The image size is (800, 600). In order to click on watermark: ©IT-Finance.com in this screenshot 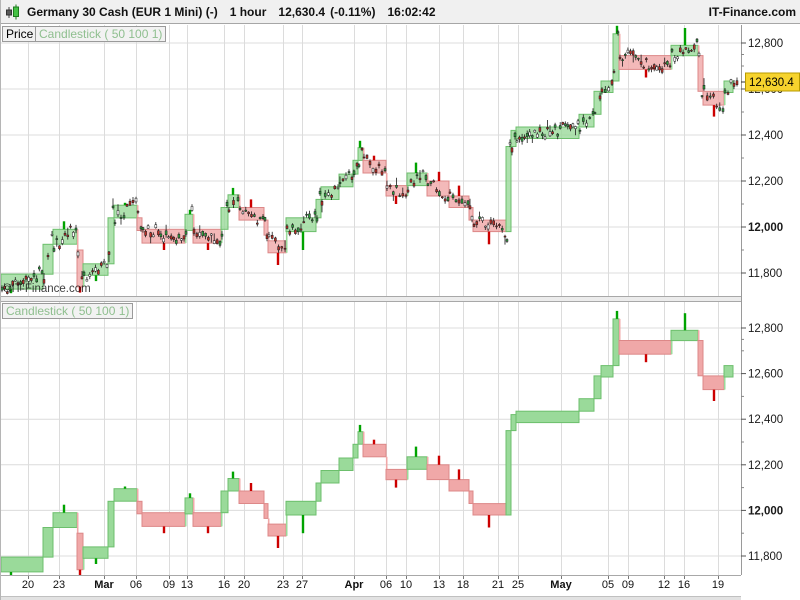, I will do `click(47, 289)`.